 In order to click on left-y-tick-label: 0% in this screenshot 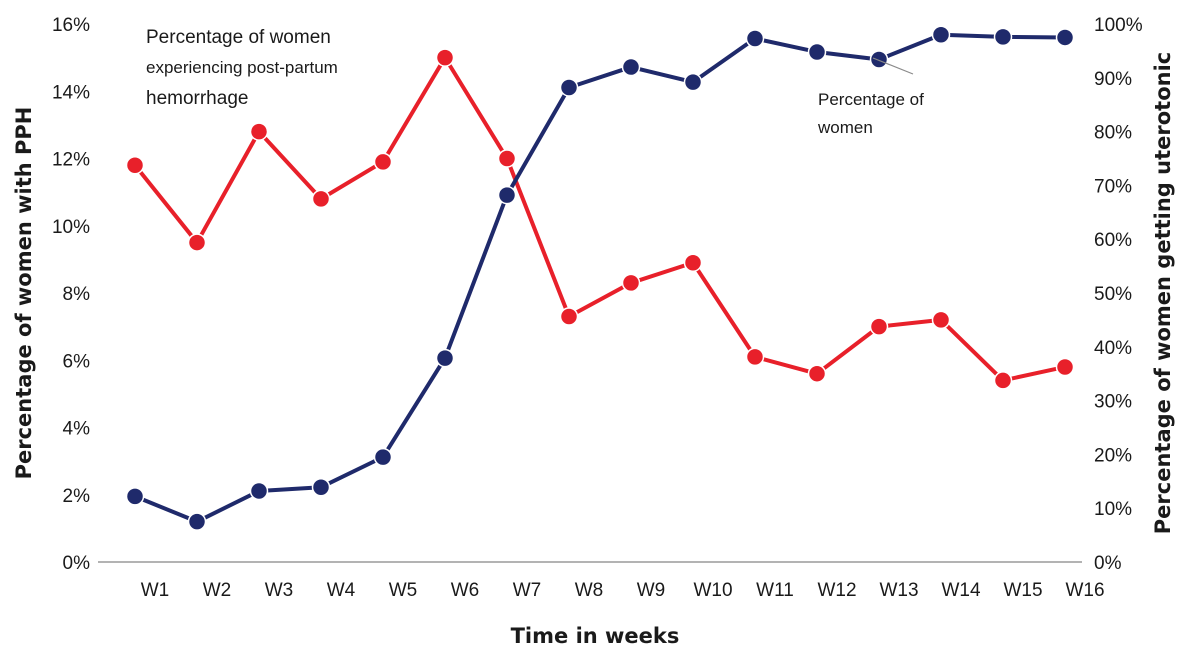, I will do `click(77, 563)`.